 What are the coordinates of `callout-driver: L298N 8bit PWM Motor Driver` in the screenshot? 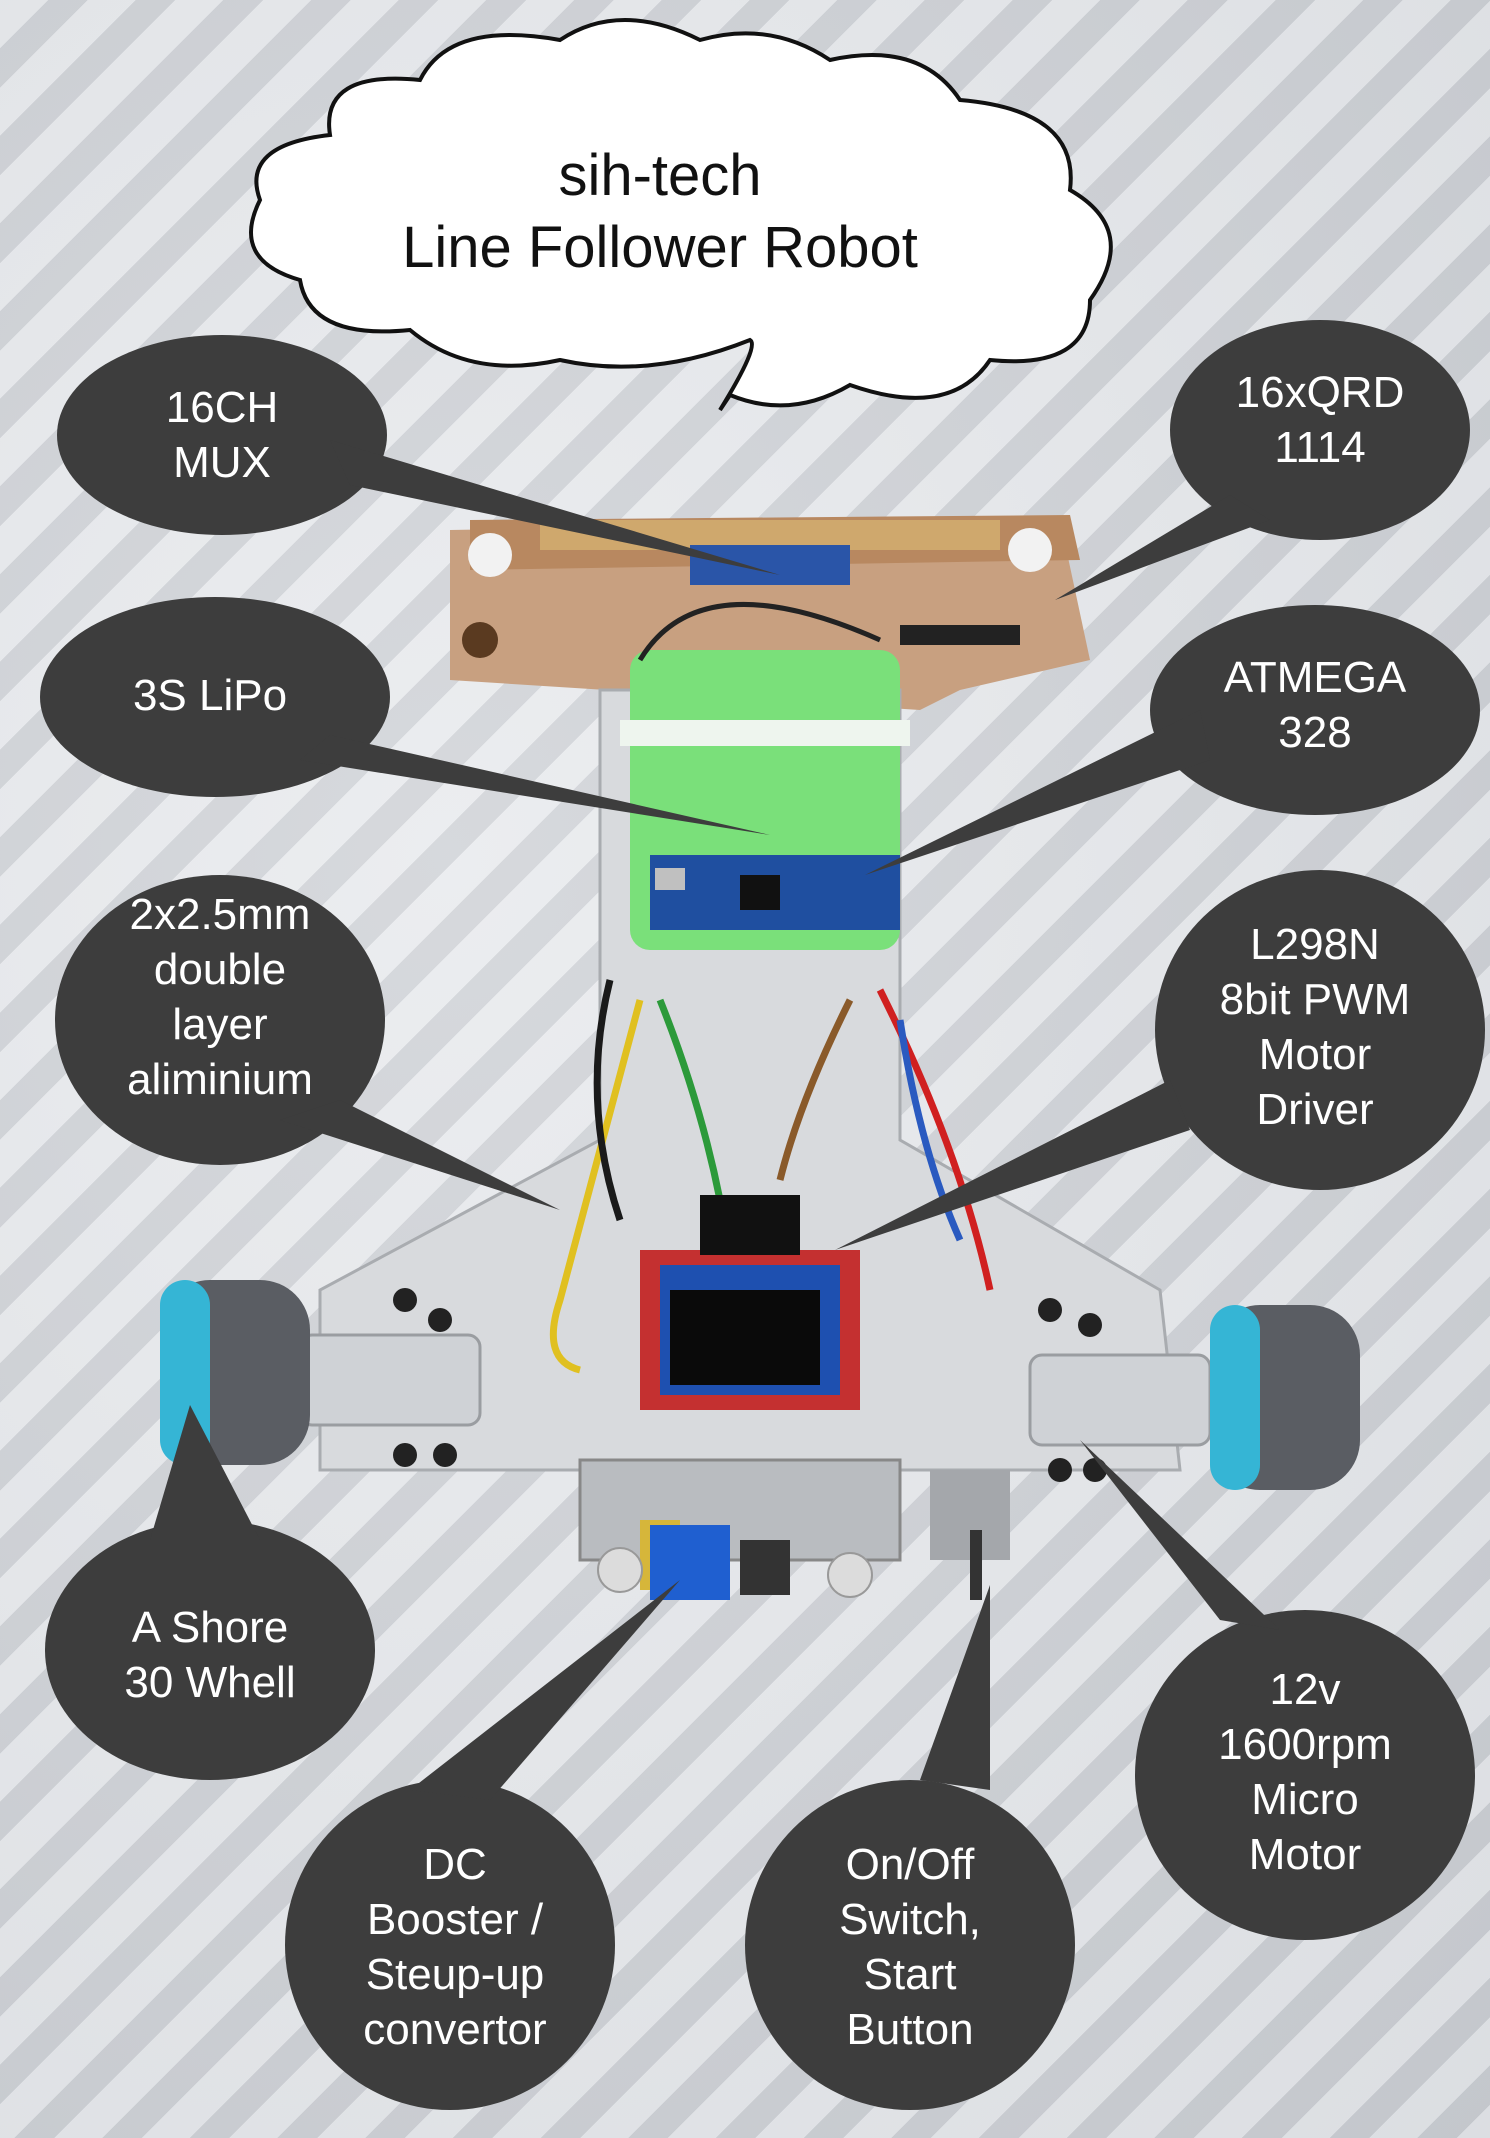 It's located at (1315, 1027).